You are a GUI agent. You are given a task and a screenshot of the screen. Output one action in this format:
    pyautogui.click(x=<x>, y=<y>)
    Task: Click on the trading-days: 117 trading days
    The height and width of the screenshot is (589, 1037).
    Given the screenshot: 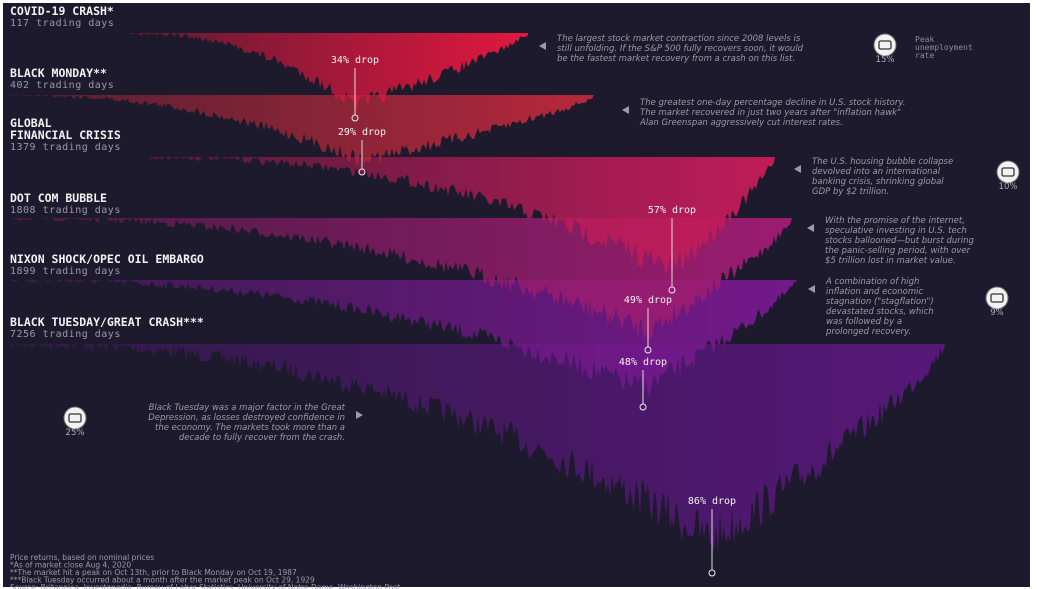 What is the action you would take?
    pyautogui.click(x=62, y=23)
    